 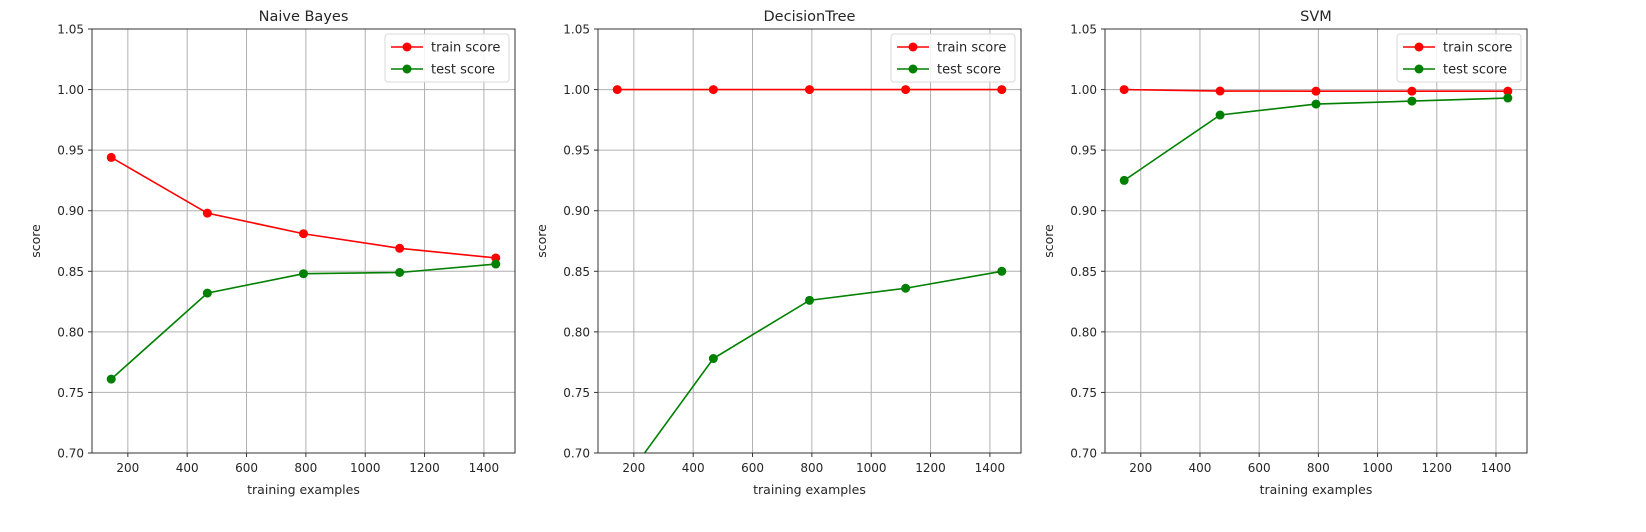 I want to click on chart-title: SVM, so click(x=1316, y=17).